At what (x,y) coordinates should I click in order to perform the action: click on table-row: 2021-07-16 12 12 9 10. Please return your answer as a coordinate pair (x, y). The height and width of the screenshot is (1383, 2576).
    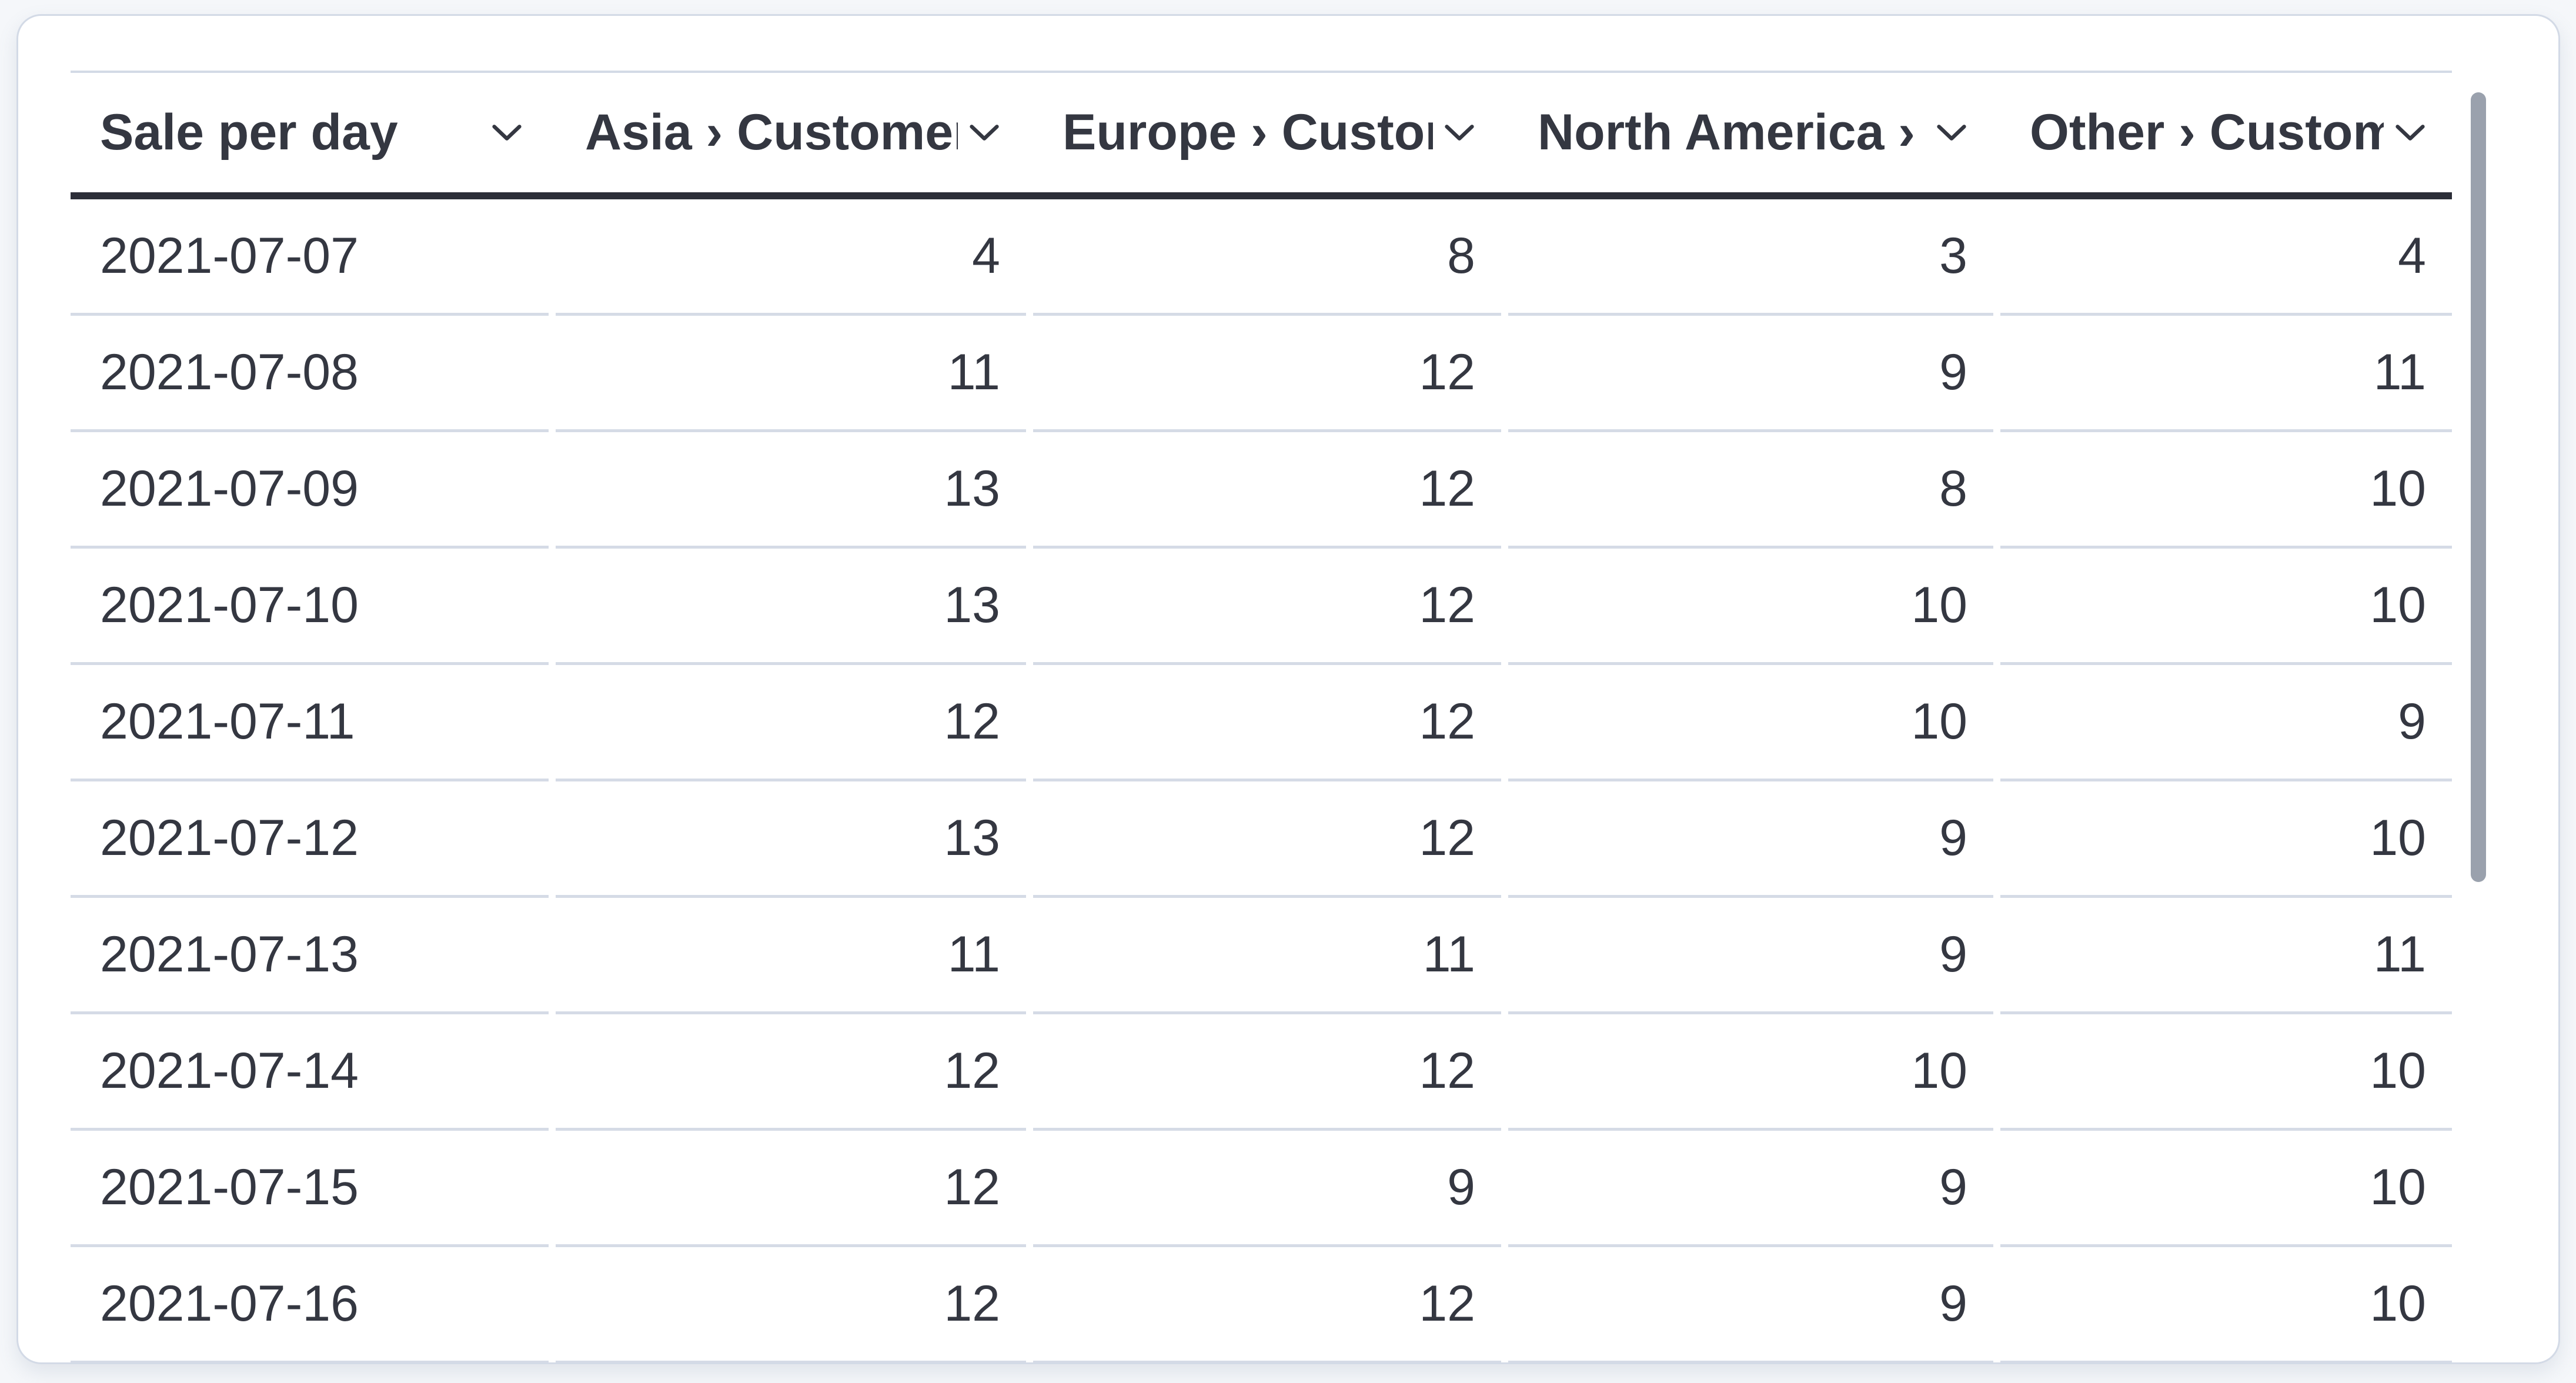
    Looking at the image, I should click on (1261, 1304).